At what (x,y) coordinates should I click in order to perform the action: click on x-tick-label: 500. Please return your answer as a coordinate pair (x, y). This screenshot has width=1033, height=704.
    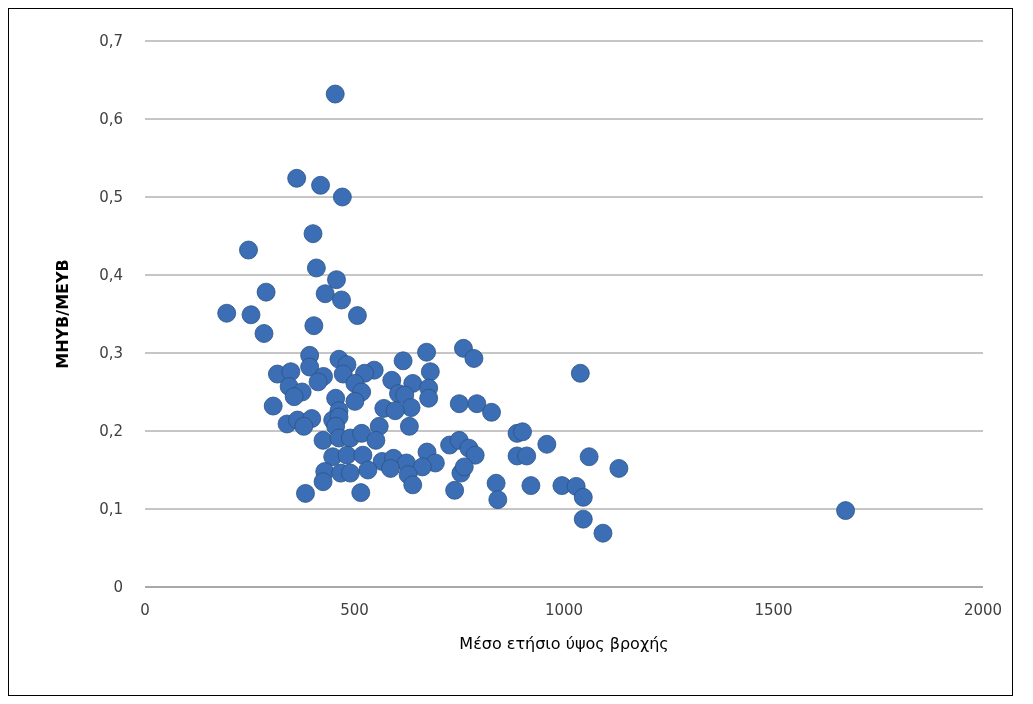
    Looking at the image, I should click on (354, 610).